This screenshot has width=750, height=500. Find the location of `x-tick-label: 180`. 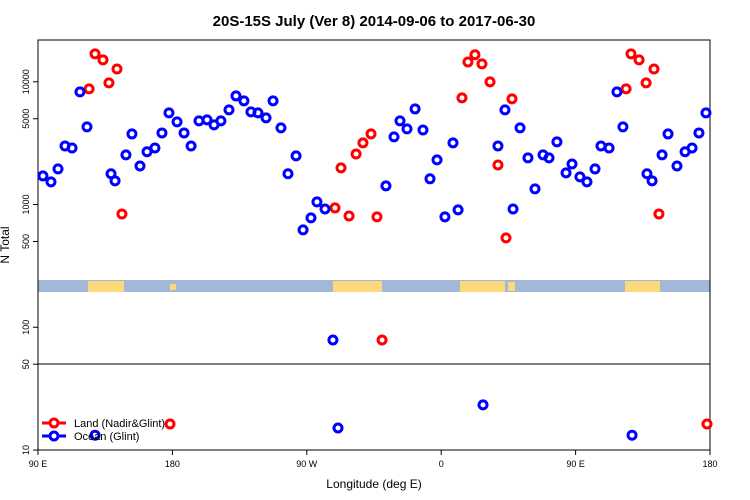

x-tick-label: 180 is located at coordinates (709, 464).